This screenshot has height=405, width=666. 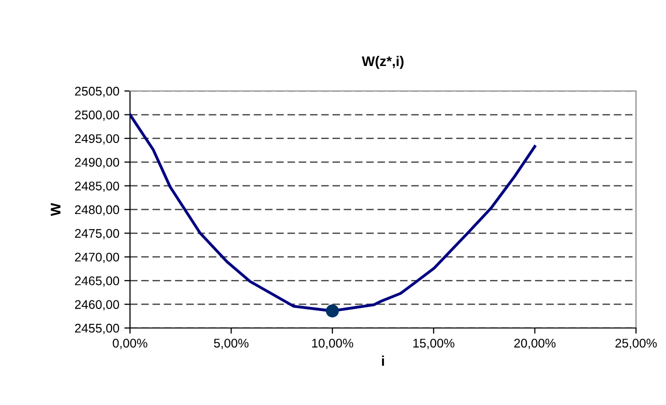 I want to click on y-tick-label: 2480,00, so click(x=97, y=210).